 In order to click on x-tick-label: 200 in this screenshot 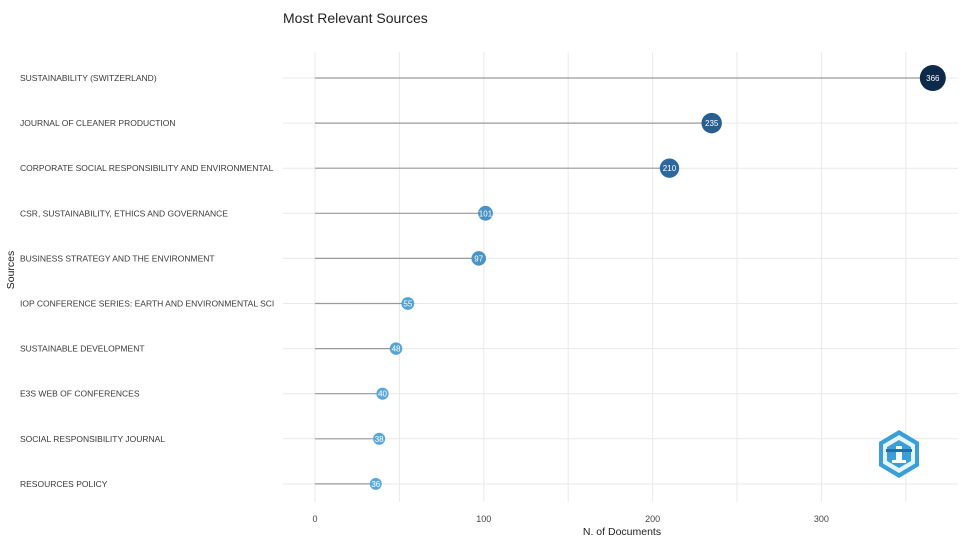, I will do `click(652, 519)`.